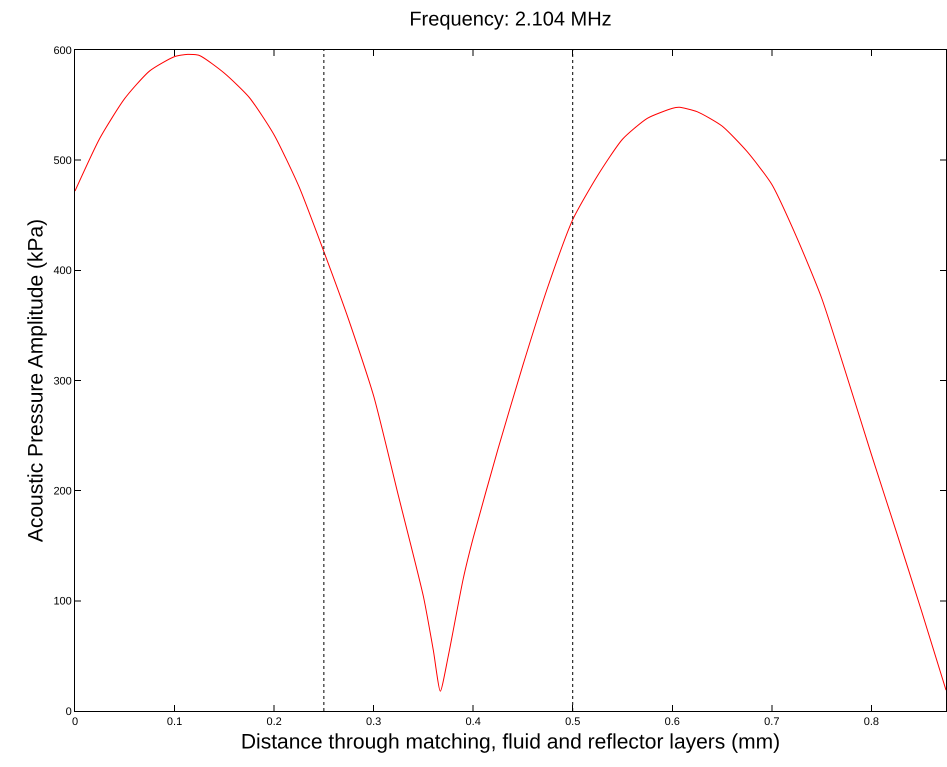  Describe the element at coordinates (62, 161) in the screenshot. I see `y-tick-label: 500` at that location.